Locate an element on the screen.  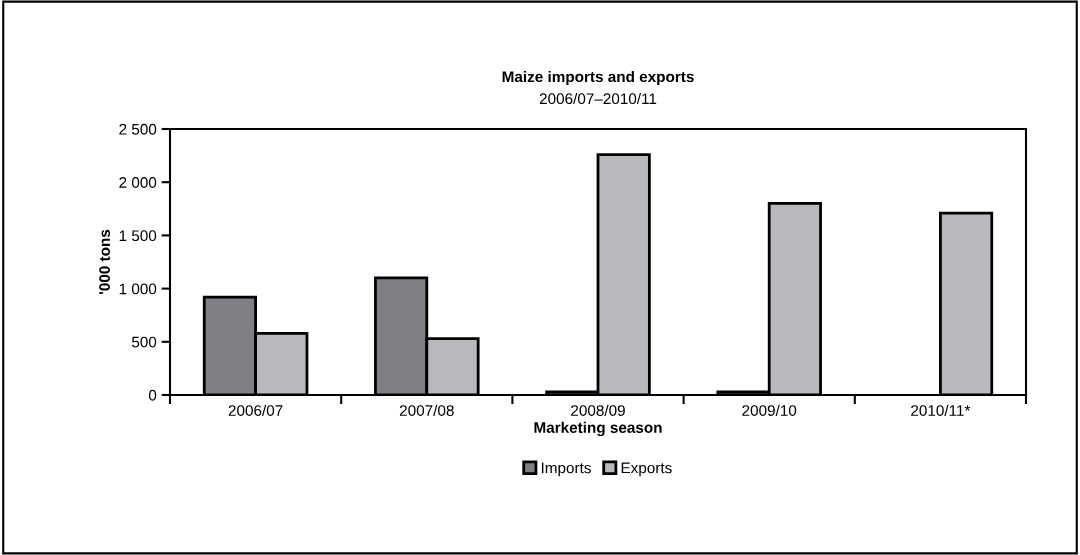
x-tick-label: 2008/09 is located at coordinates (598, 410).